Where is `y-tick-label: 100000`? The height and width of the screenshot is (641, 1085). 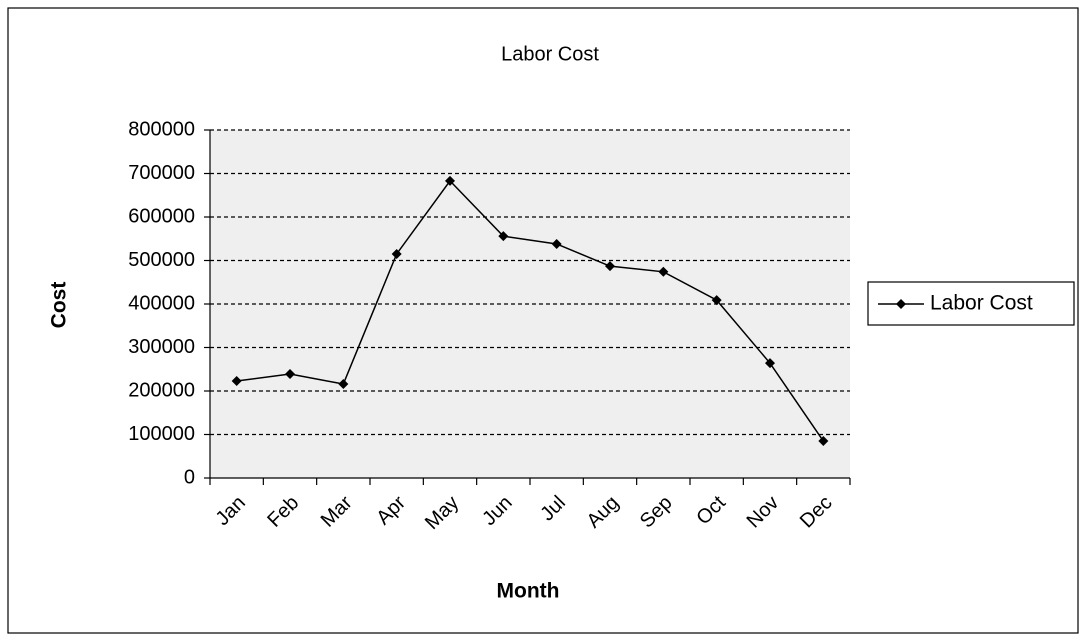
y-tick-label: 100000 is located at coordinates (161, 434).